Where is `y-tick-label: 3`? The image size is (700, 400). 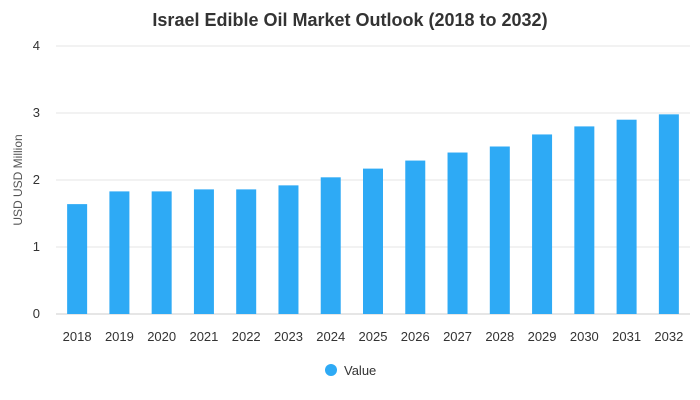
y-tick-label: 3 is located at coordinates (36, 112).